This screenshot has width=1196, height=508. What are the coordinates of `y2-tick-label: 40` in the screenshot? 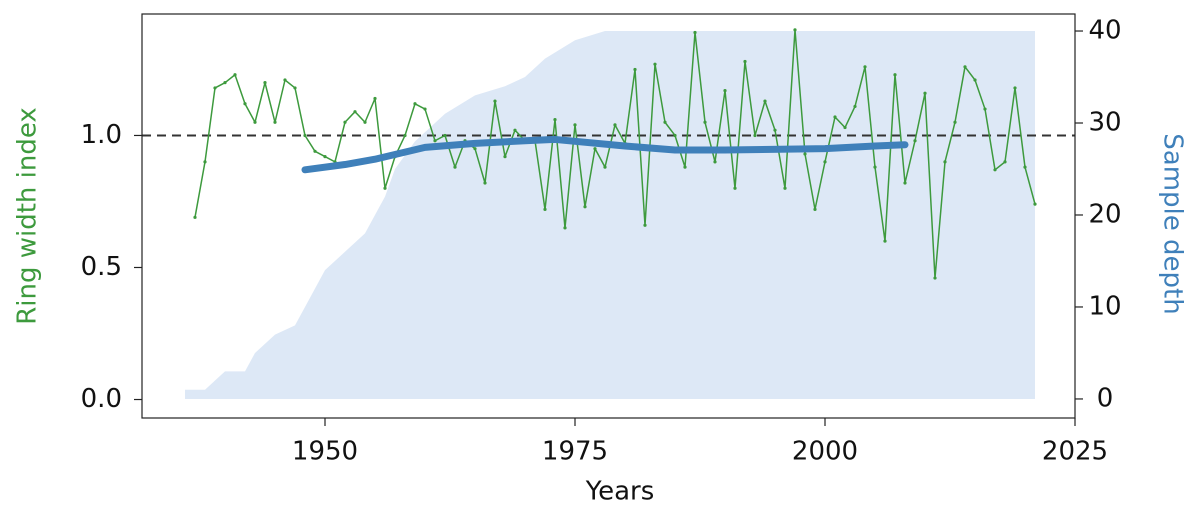 It's located at (1104, 31).